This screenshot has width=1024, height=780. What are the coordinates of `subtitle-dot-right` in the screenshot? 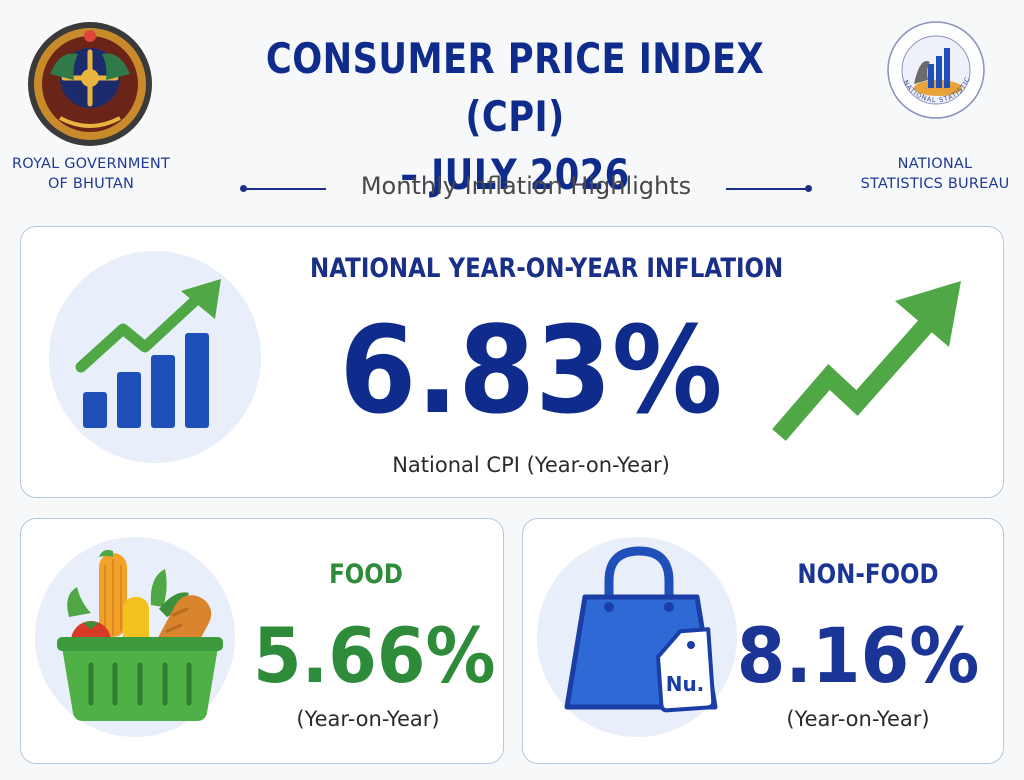 It's located at (808, 188).